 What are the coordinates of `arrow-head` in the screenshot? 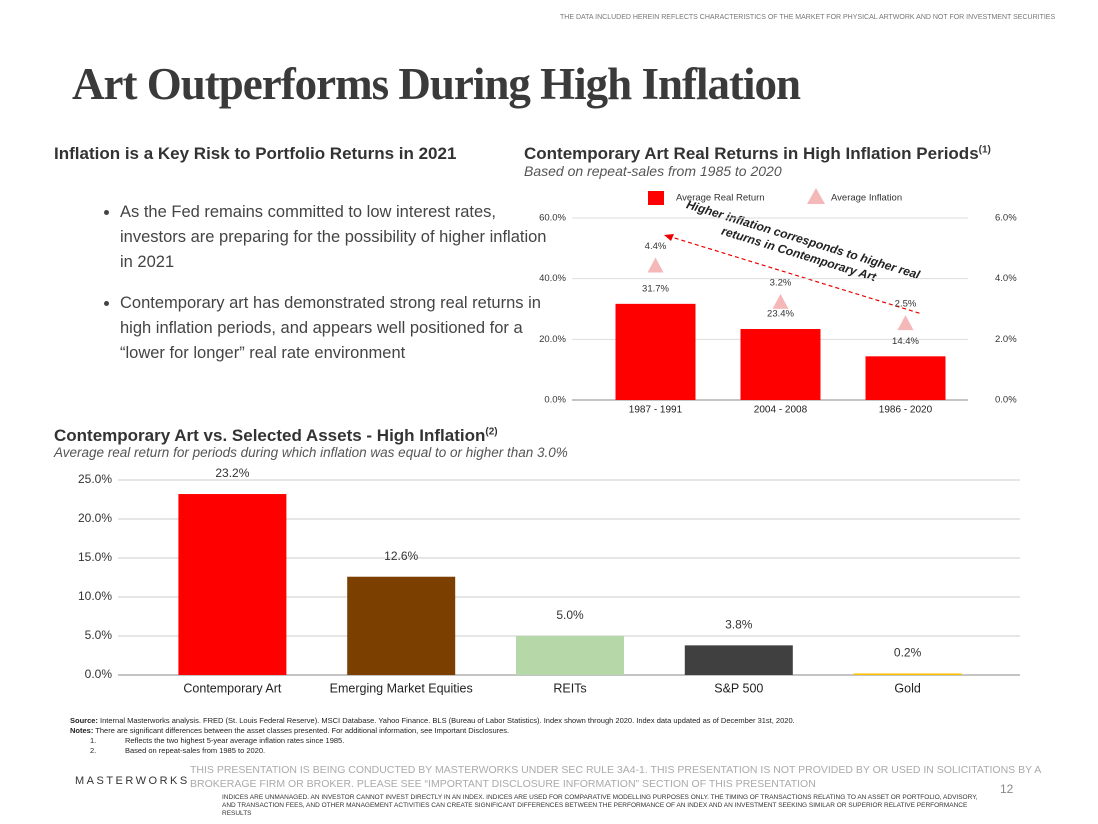 It's located at (669, 237).